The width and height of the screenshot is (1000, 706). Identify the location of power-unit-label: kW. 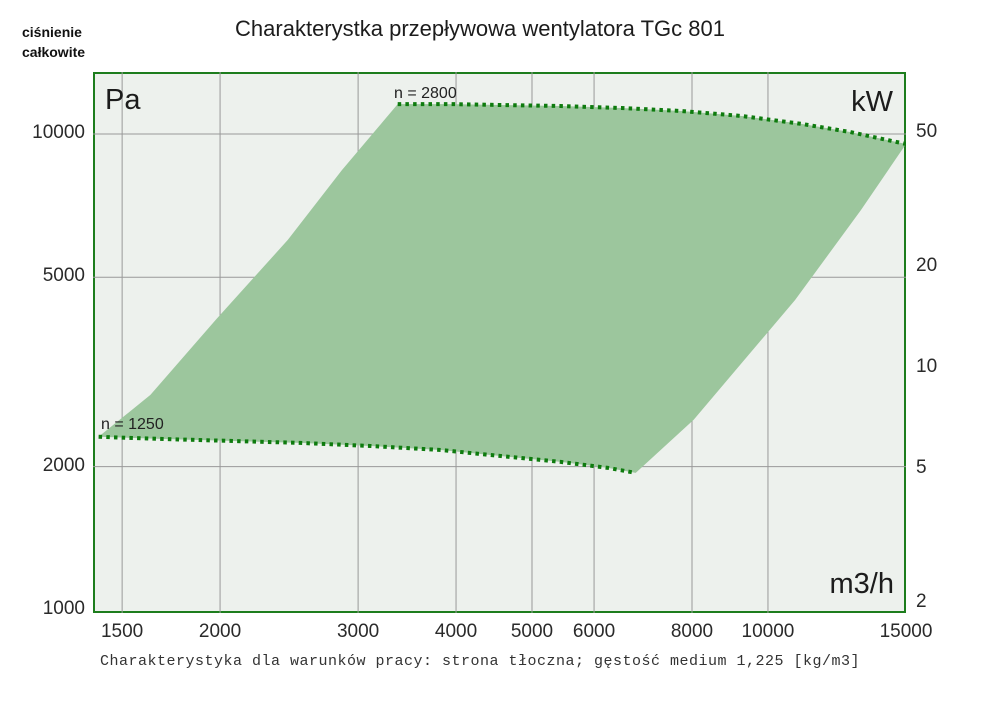
(872, 102).